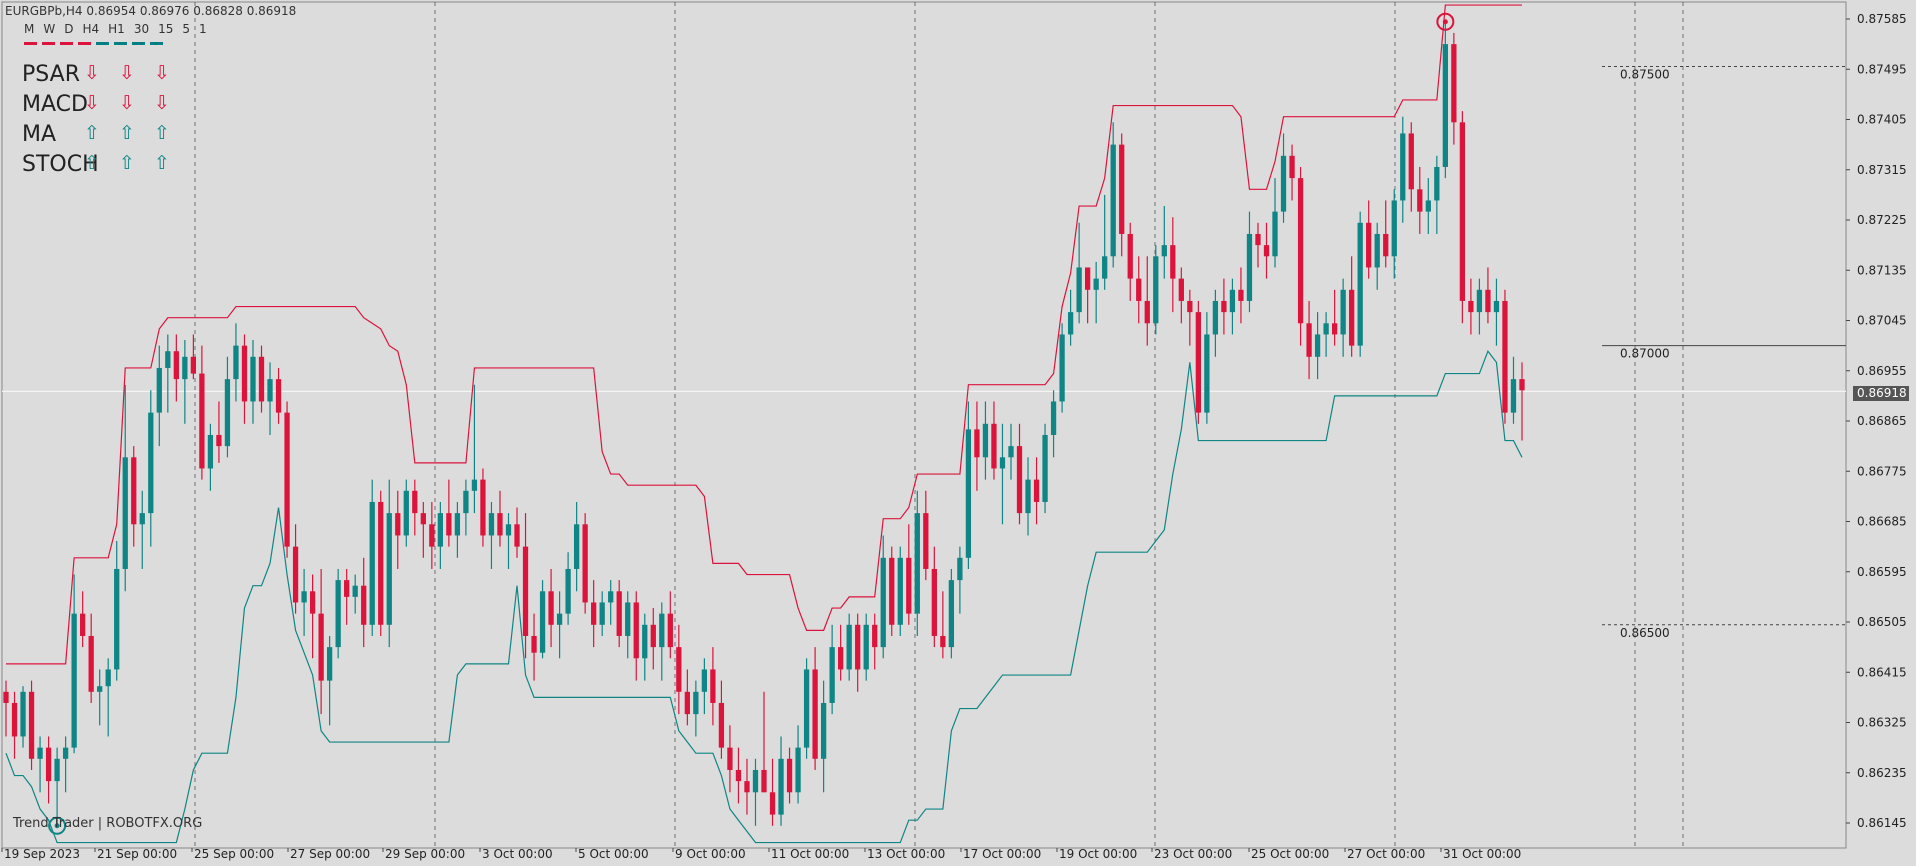 The height and width of the screenshot is (866, 1916). Describe the element at coordinates (116, 29) in the screenshot. I see `timeframe-label: H1` at that location.